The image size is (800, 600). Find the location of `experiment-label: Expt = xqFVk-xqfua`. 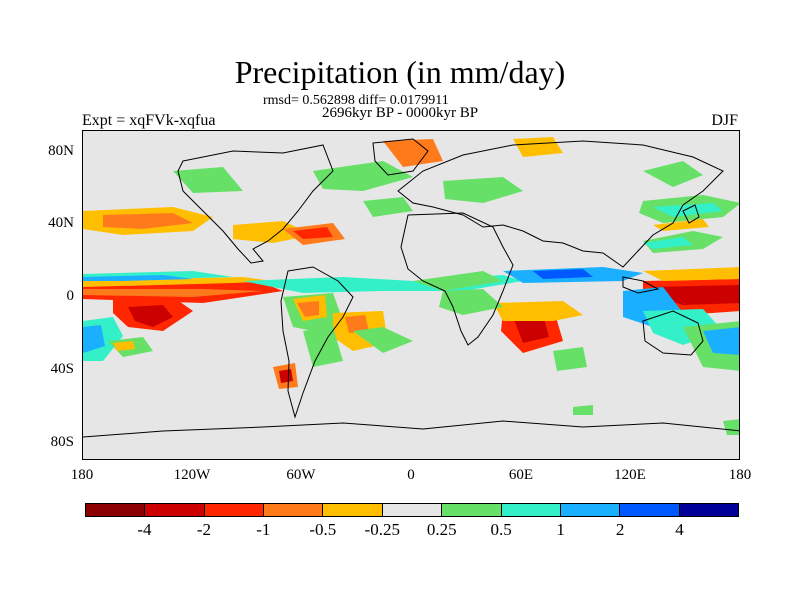

experiment-label: Expt = xqFVk-xqfua is located at coordinates (149, 120).